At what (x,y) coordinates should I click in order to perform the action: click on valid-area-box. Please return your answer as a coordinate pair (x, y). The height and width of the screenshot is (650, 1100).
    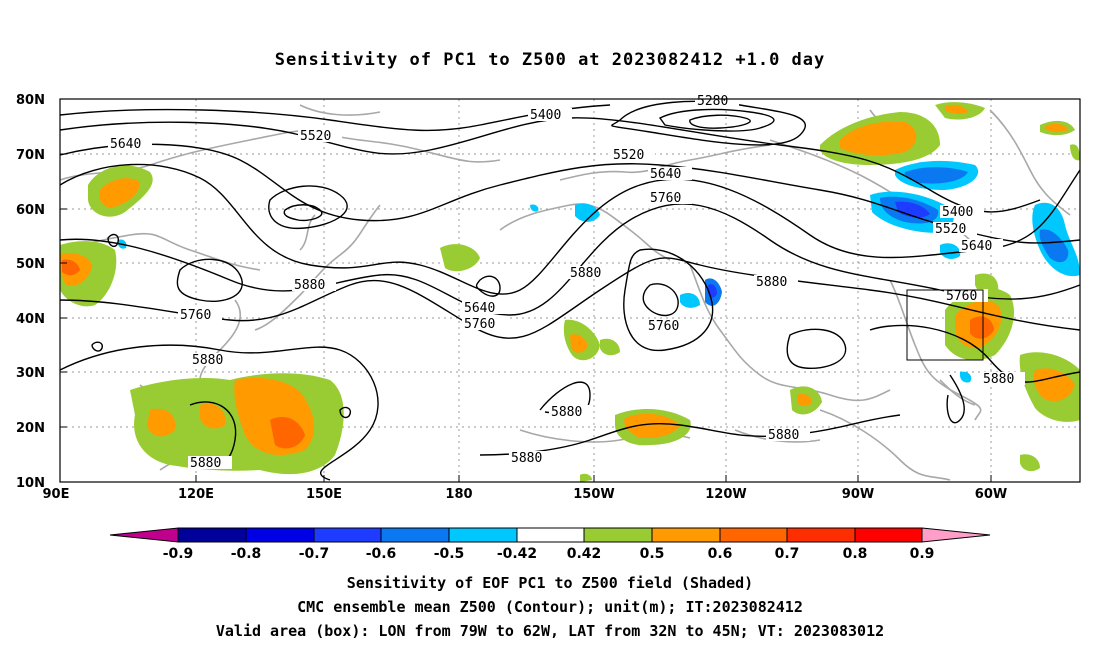
    Looking at the image, I should click on (945, 325).